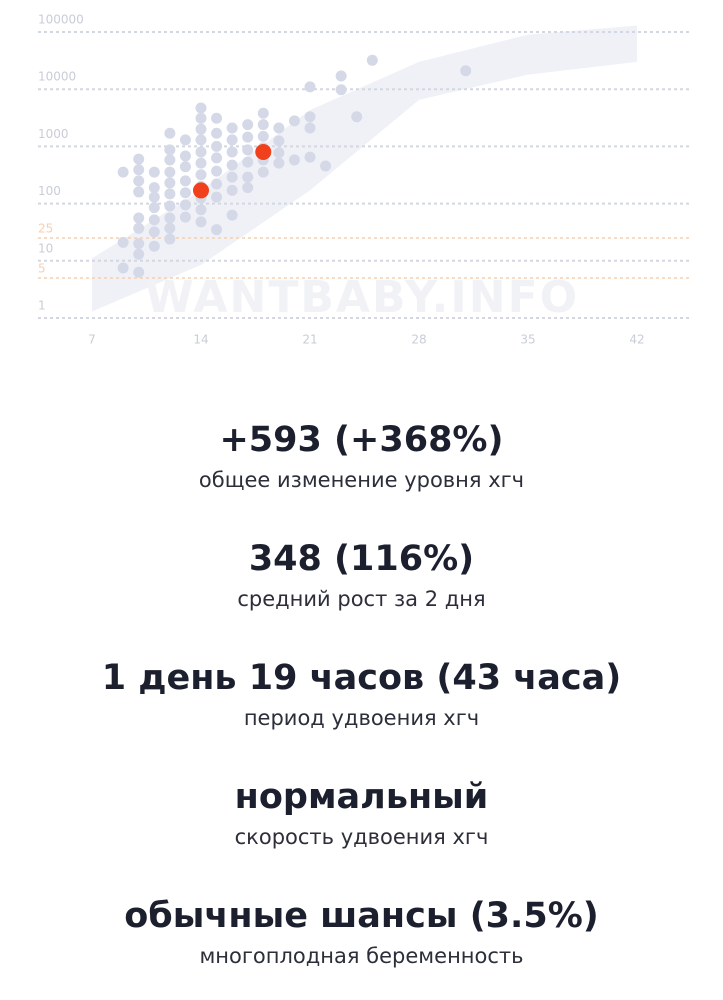 Image resolution: width=723 pixels, height=1000 pixels. What do you see at coordinates (361, 916) in the screenshot?
I see `stat-value: обычные шансы (3.5%)` at bounding box center [361, 916].